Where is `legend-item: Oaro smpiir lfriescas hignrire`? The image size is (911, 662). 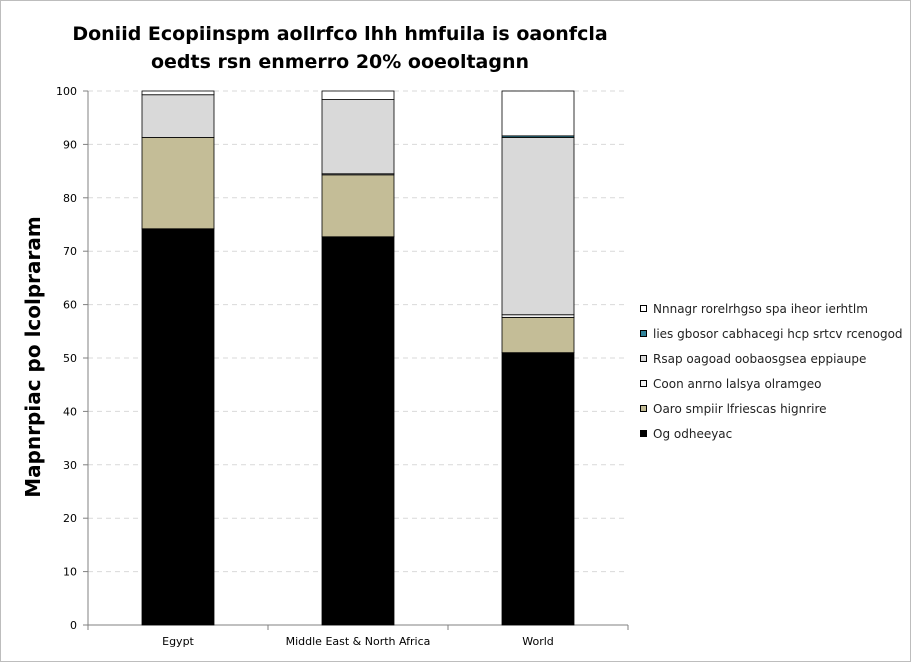
legend-item: Oaro smpiir lfriescas hignrire is located at coordinates (771, 408).